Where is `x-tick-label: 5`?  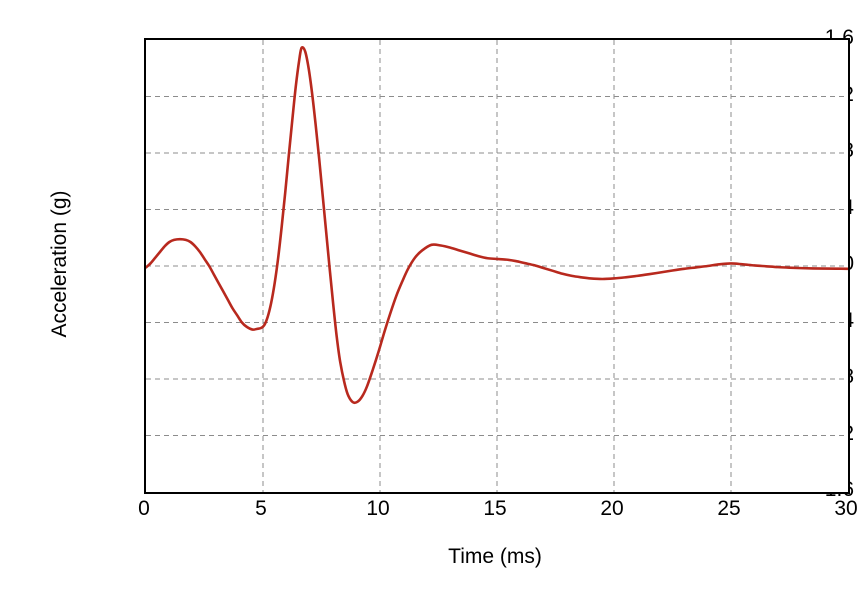
x-tick-label: 5 is located at coordinates (261, 508).